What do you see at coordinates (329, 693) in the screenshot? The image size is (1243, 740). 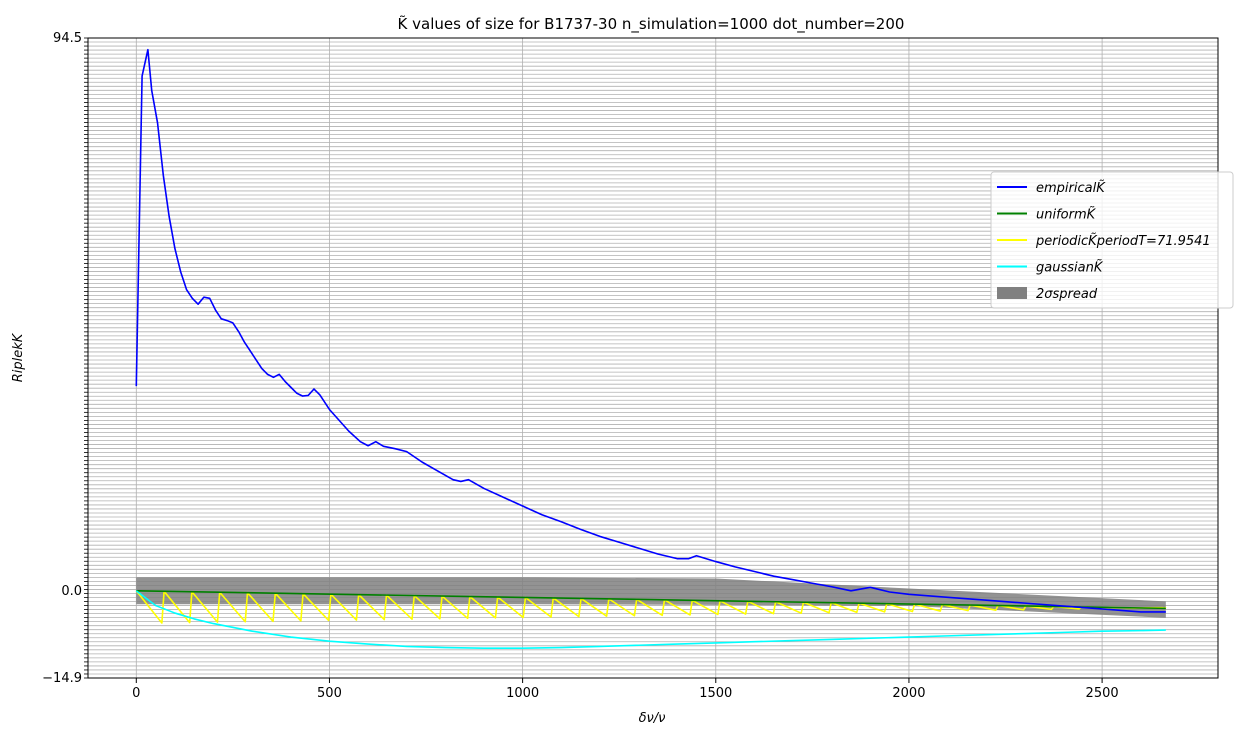 I see `x-tick-label: 500` at bounding box center [329, 693].